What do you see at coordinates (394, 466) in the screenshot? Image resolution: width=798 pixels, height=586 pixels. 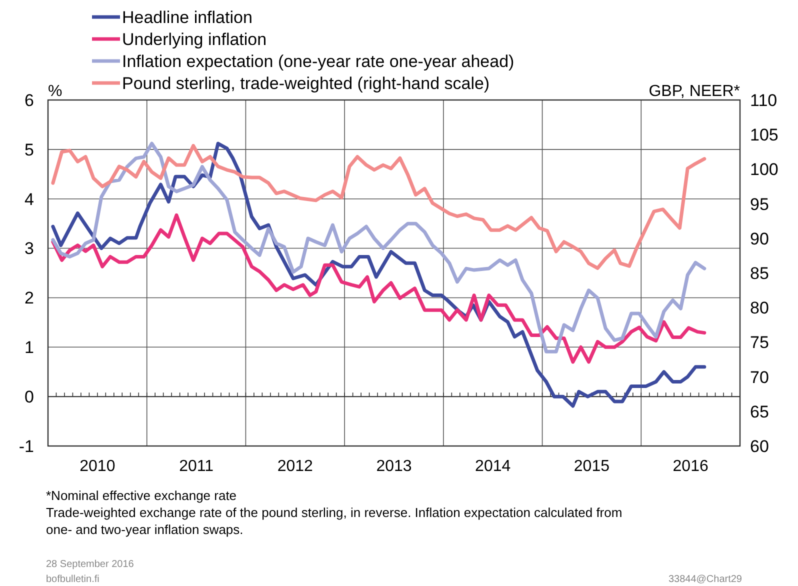 I see `x-tick-label: 2013` at bounding box center [394, 466].